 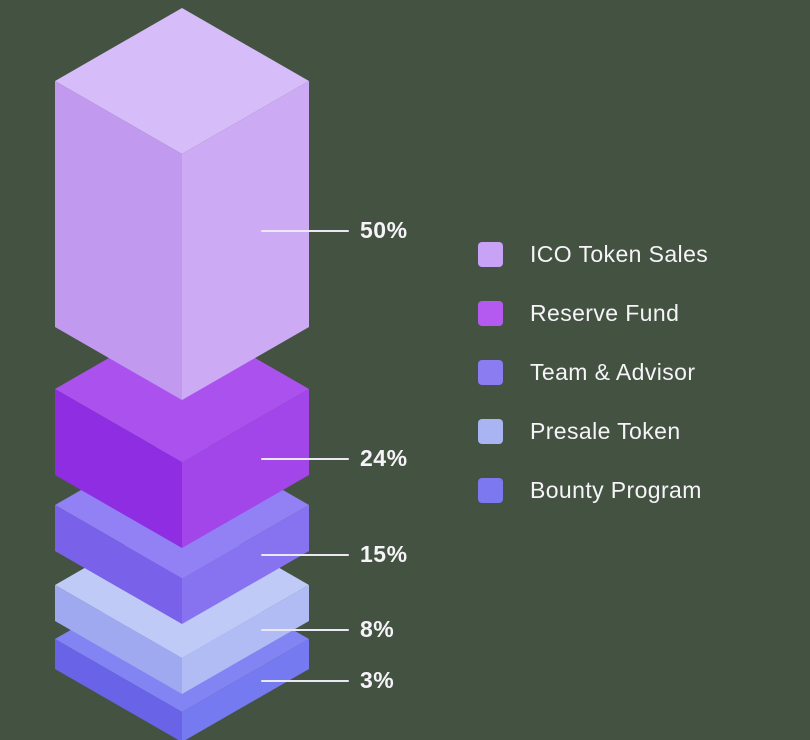 What do you see at coordinates (377, 628) in the screenshot?
I see `percent-label-presale-token: 8%` at bounding box center [377, 628].